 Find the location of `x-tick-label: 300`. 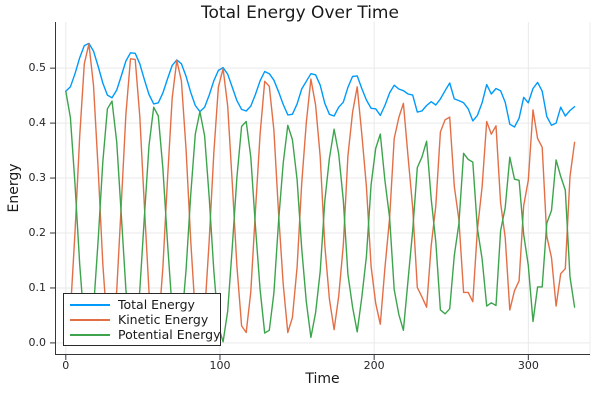

x-tick-label: 300 is located at coordinates (528, 365).